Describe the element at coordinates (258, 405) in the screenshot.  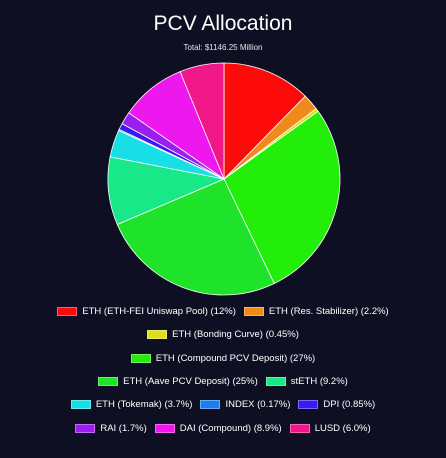
I see `legend-label: INDEX (0.17%)` at that location.